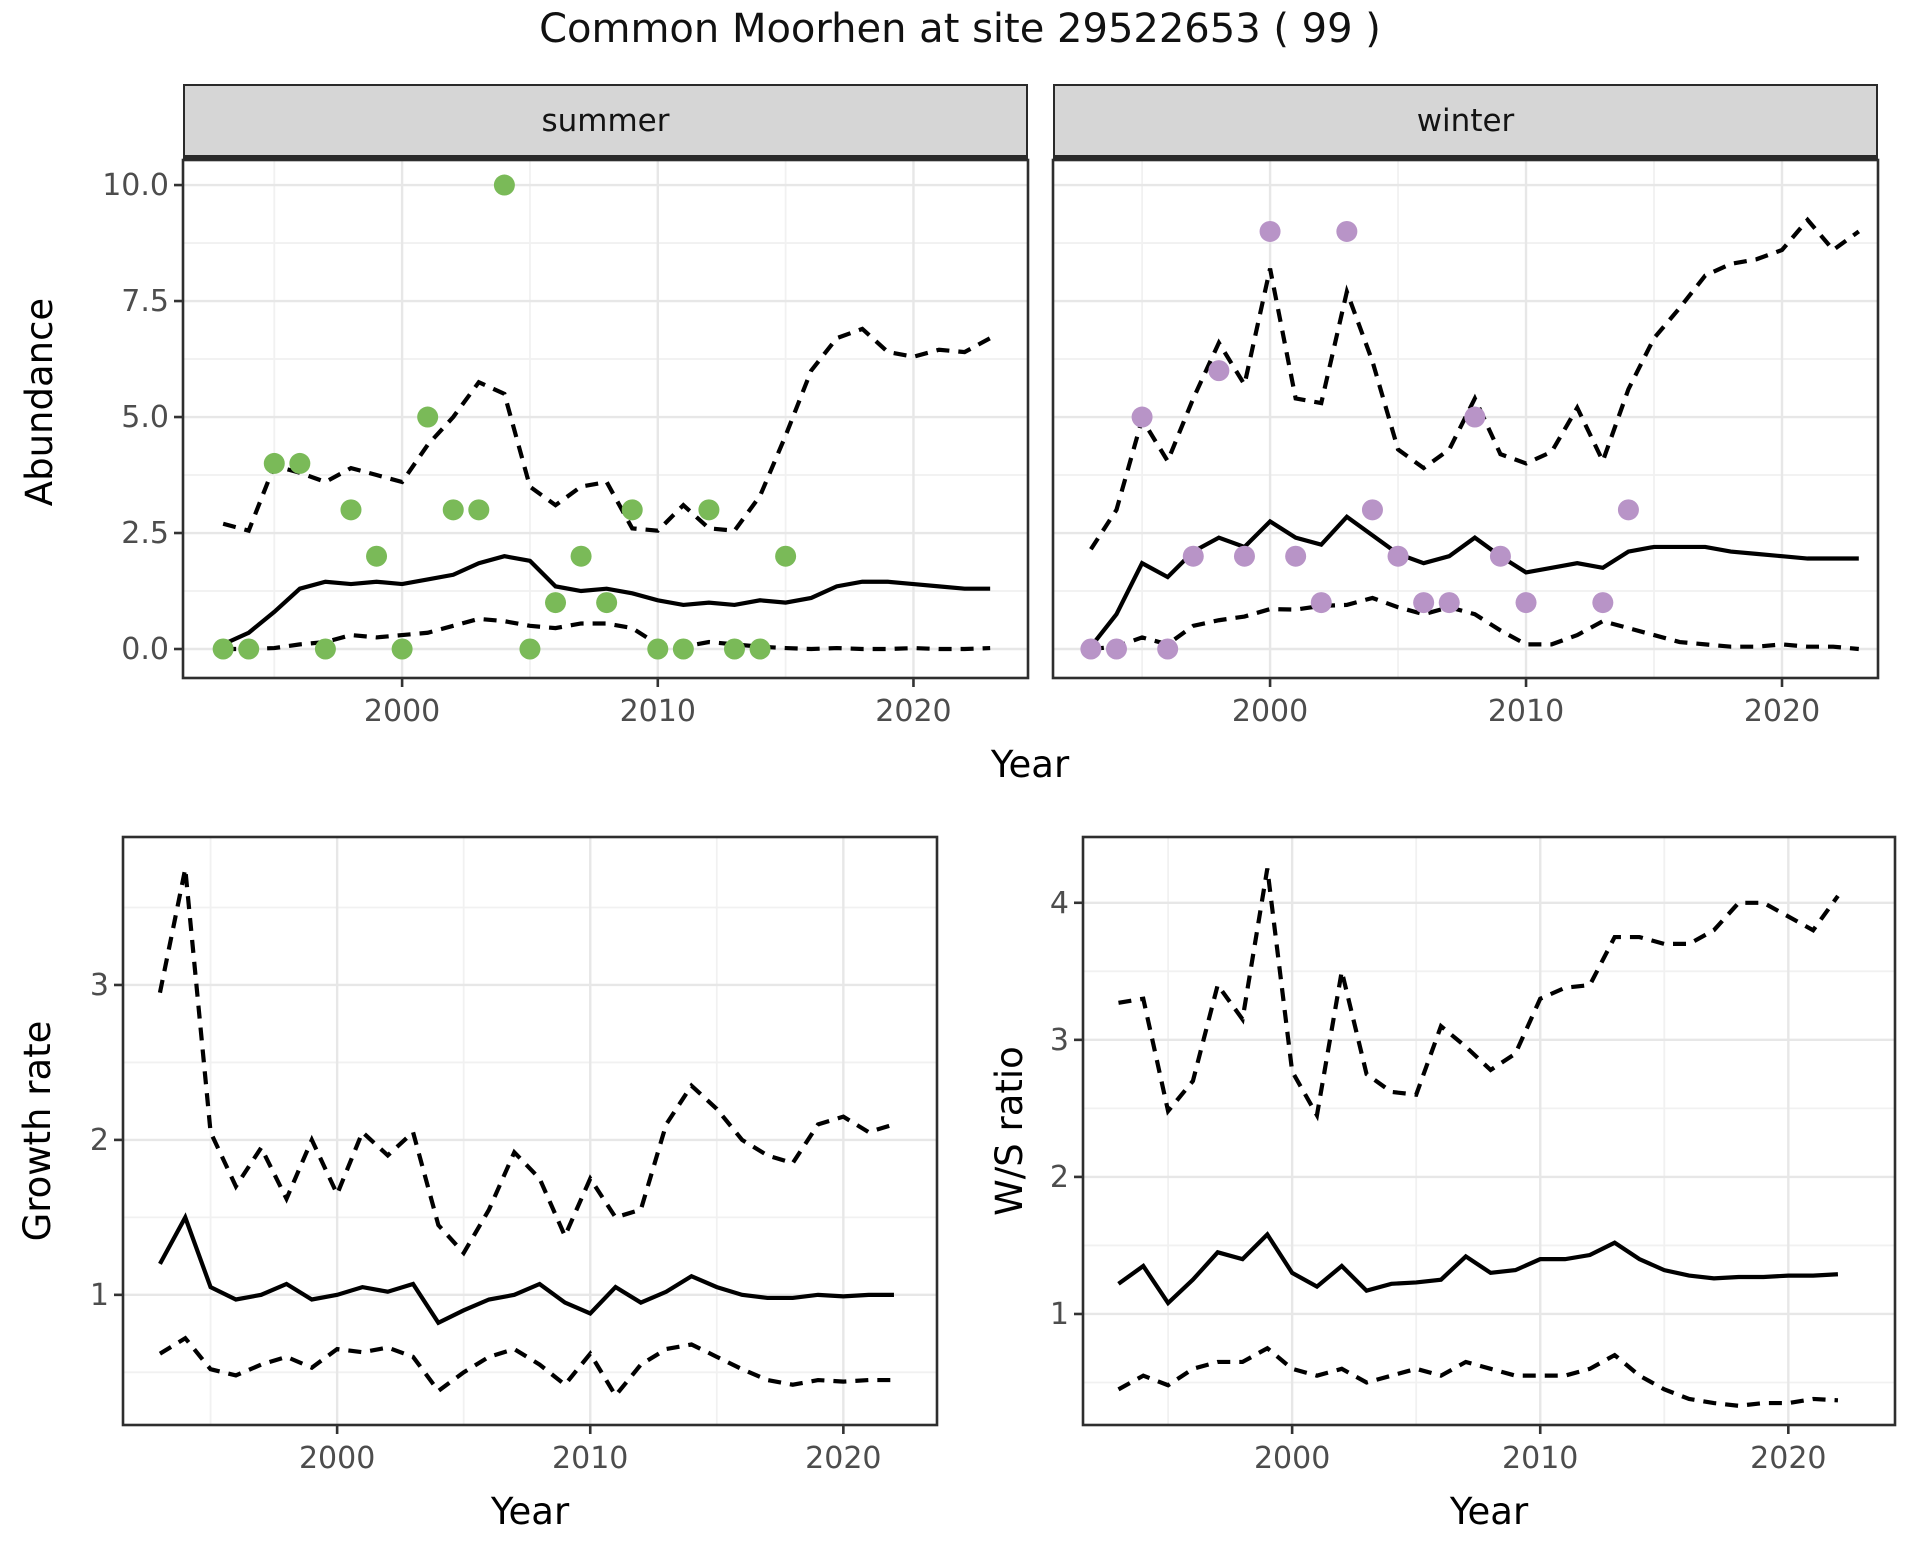 The width and height of the screenshot is (1920, 1560). I want to click on axis-ticks: 2000 2010 2020 1 2 3, so click(486, 1222).